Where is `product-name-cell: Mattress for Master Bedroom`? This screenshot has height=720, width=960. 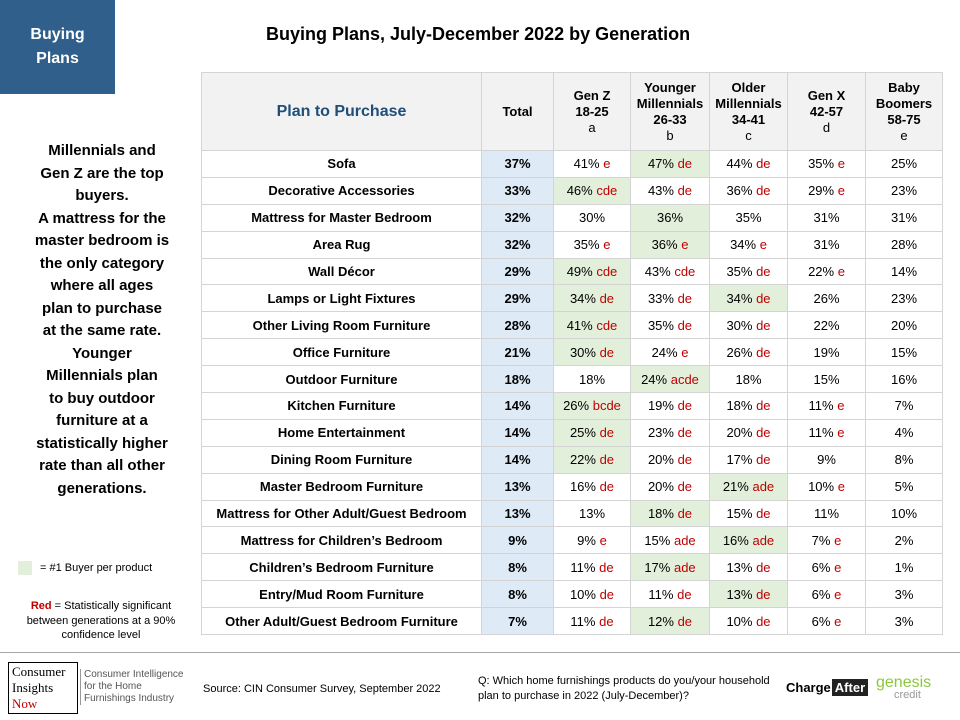 product-name-cell: Mattress for Master Bedroom is located at coordinates (341, 217).